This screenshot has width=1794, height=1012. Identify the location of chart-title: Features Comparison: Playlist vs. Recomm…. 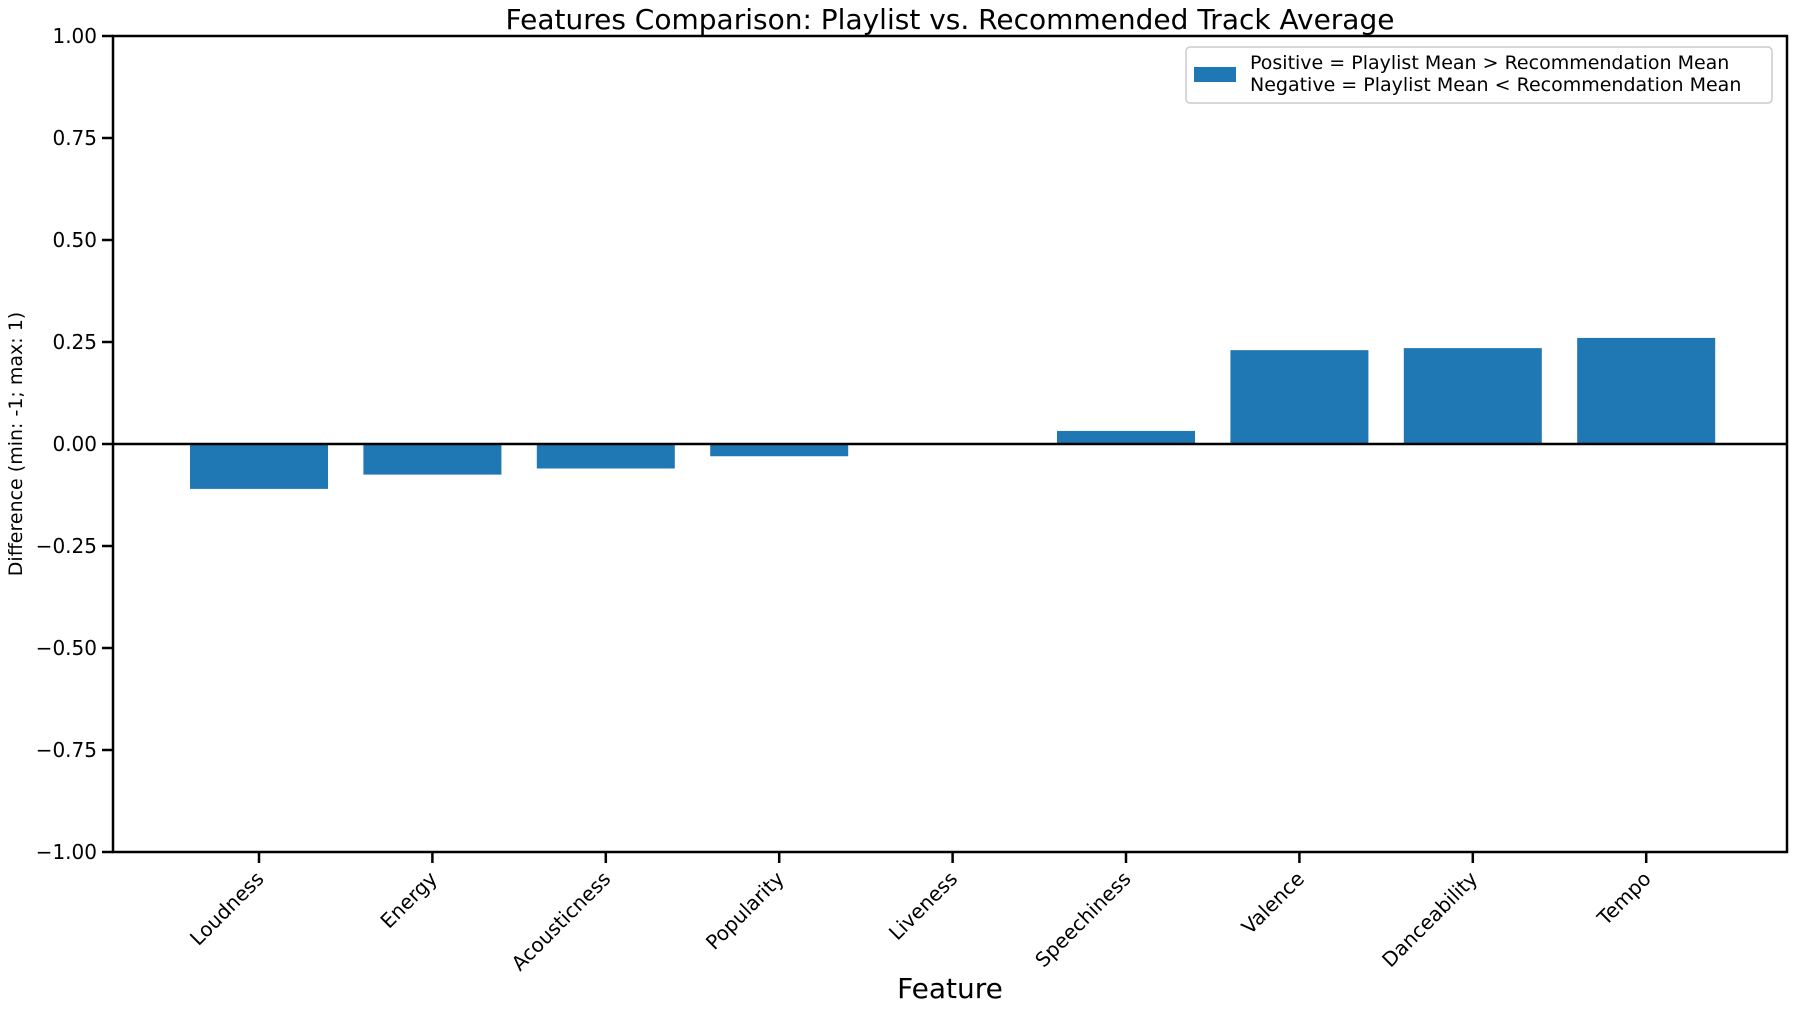
(950, 19).